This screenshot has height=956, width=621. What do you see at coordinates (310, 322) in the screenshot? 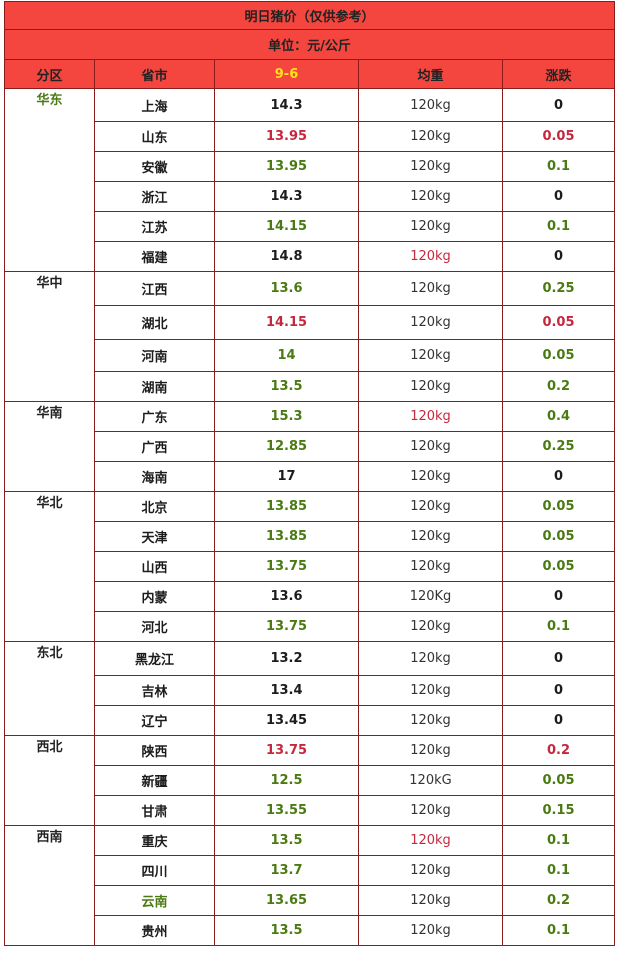
I see `table-row: 湖北 14.15 120kg 0.05` at bounding box center [310, 322].